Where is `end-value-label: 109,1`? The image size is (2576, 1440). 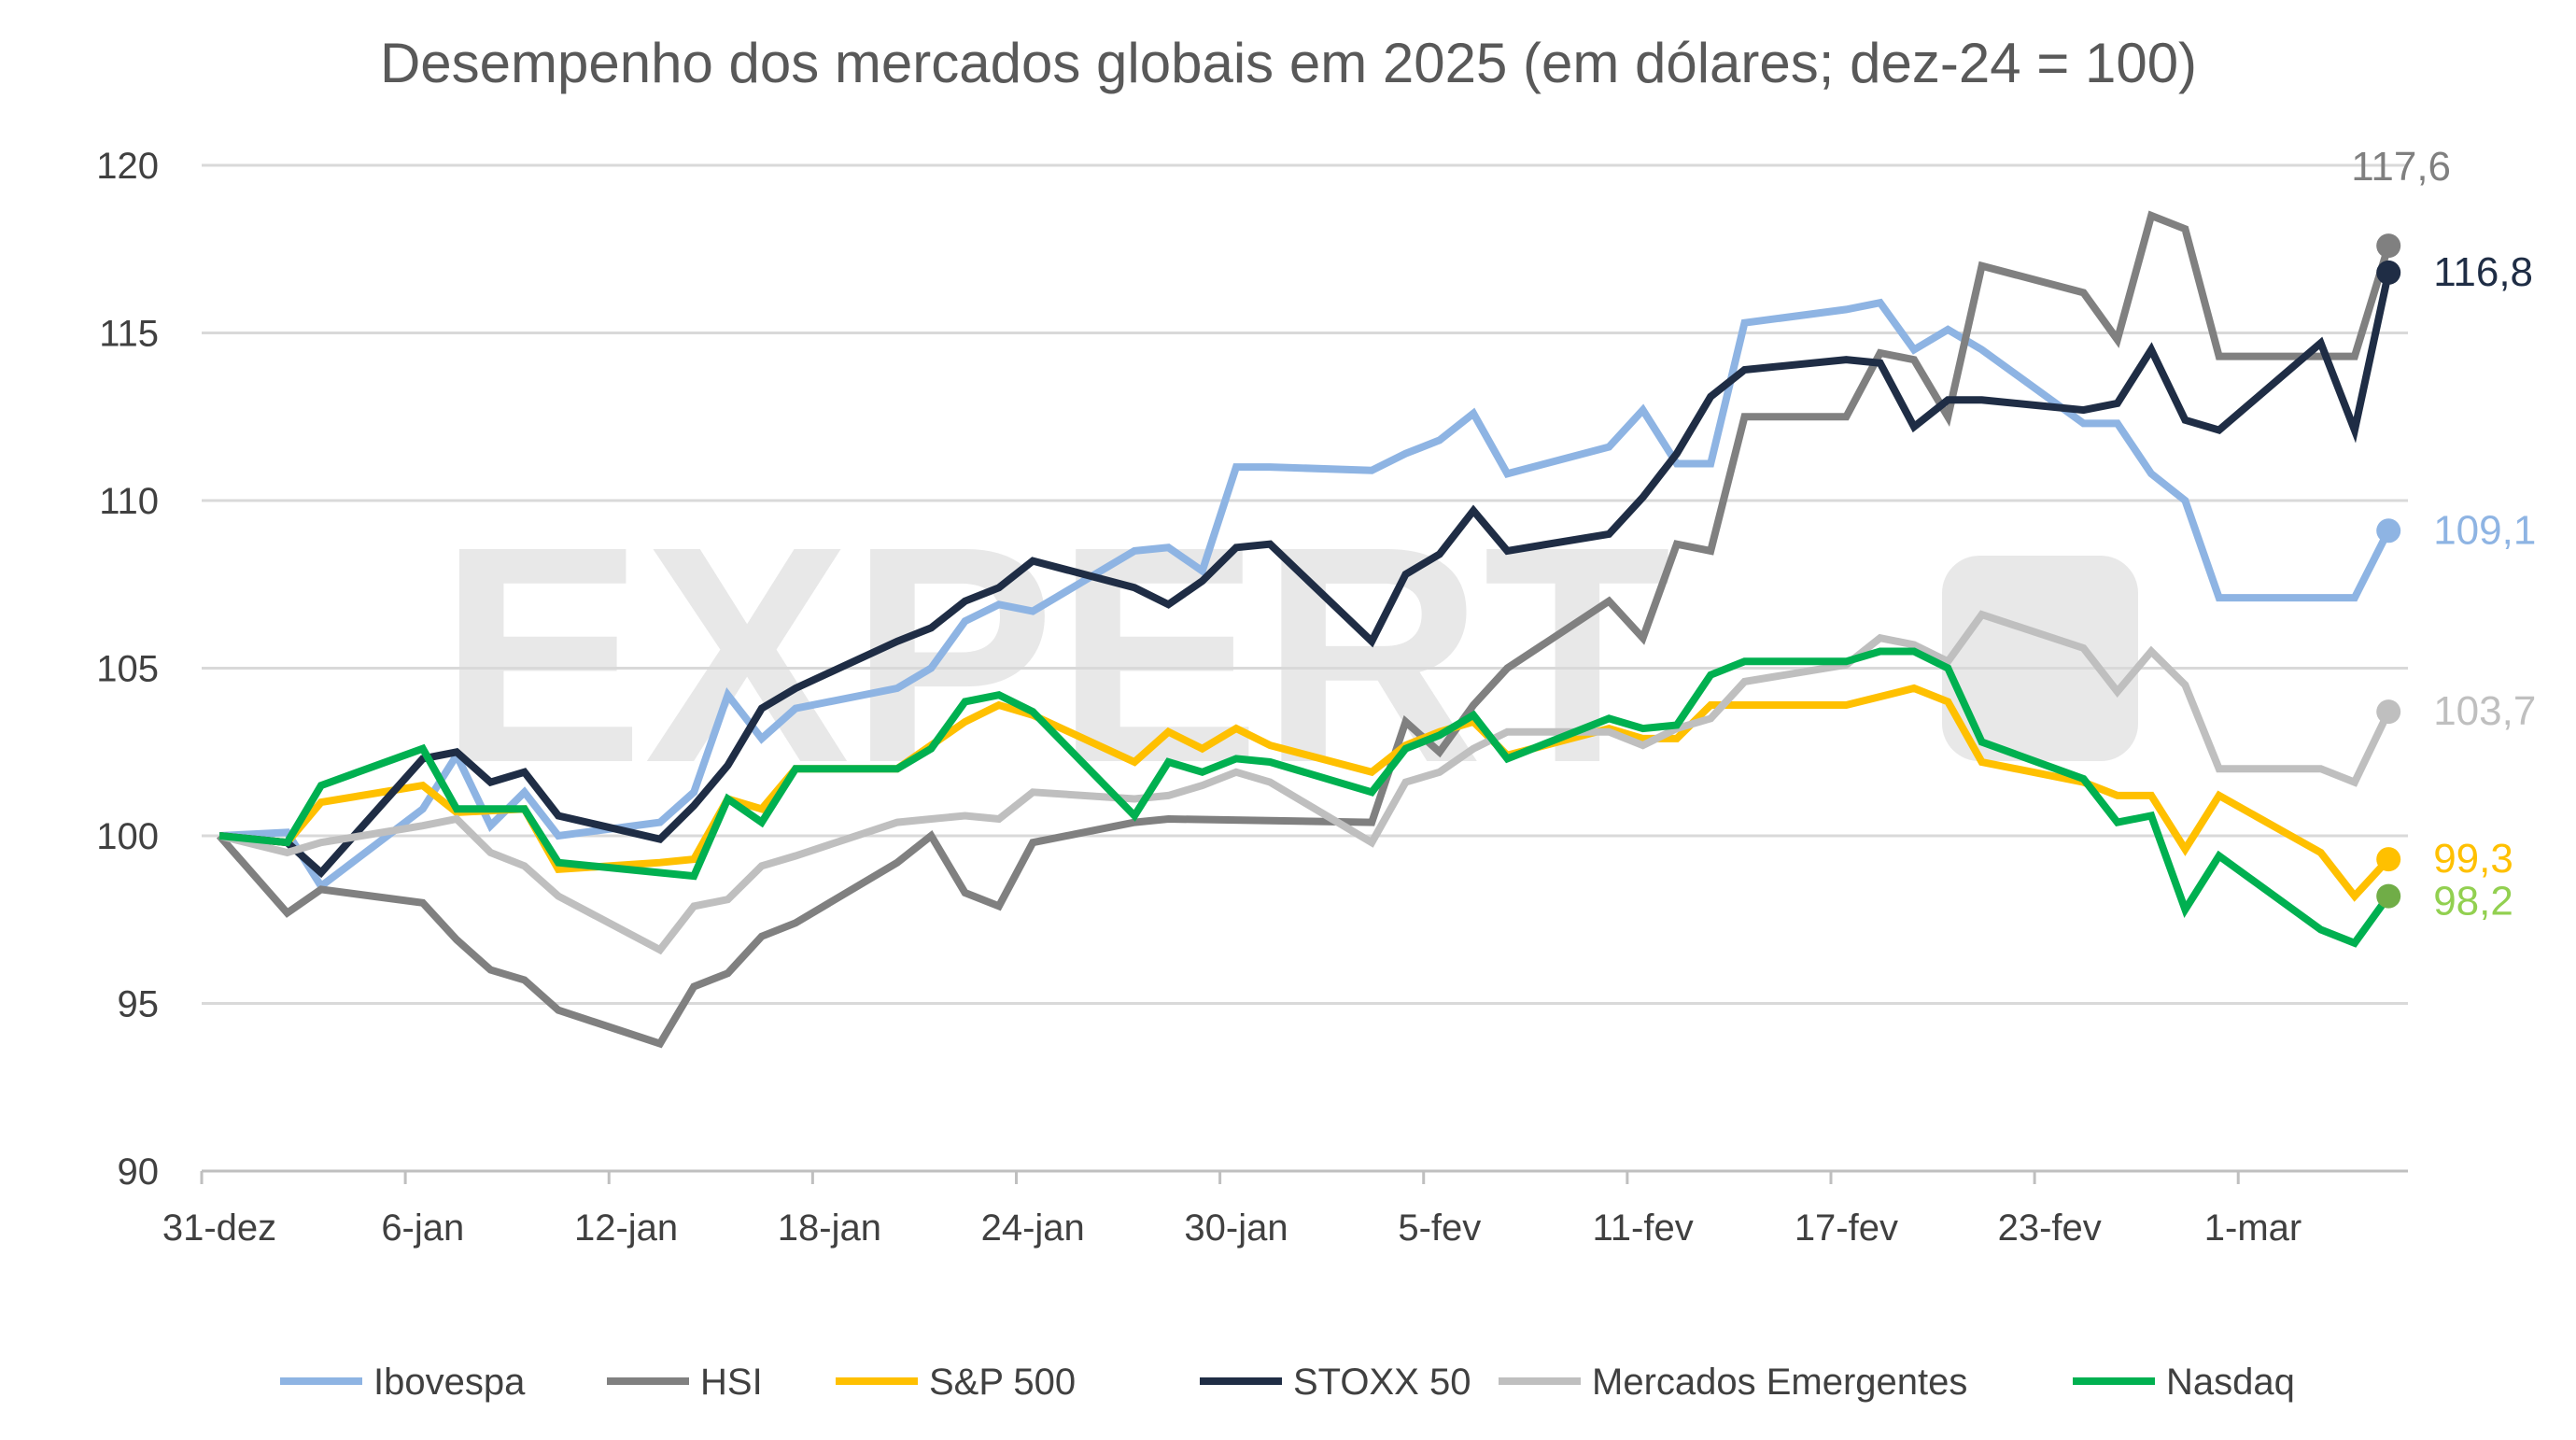
end-value-label: 109,1 is located at coordinates (2484, 530).